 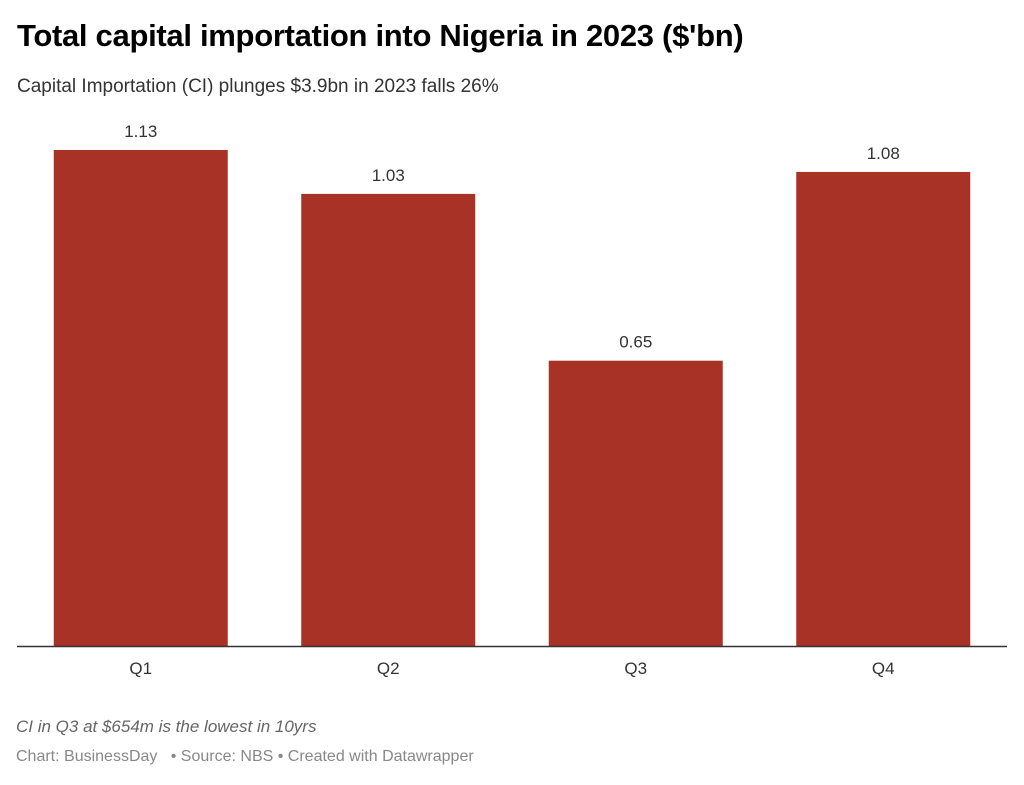 I want to click on bar-q3, so click(x=635, y=503).